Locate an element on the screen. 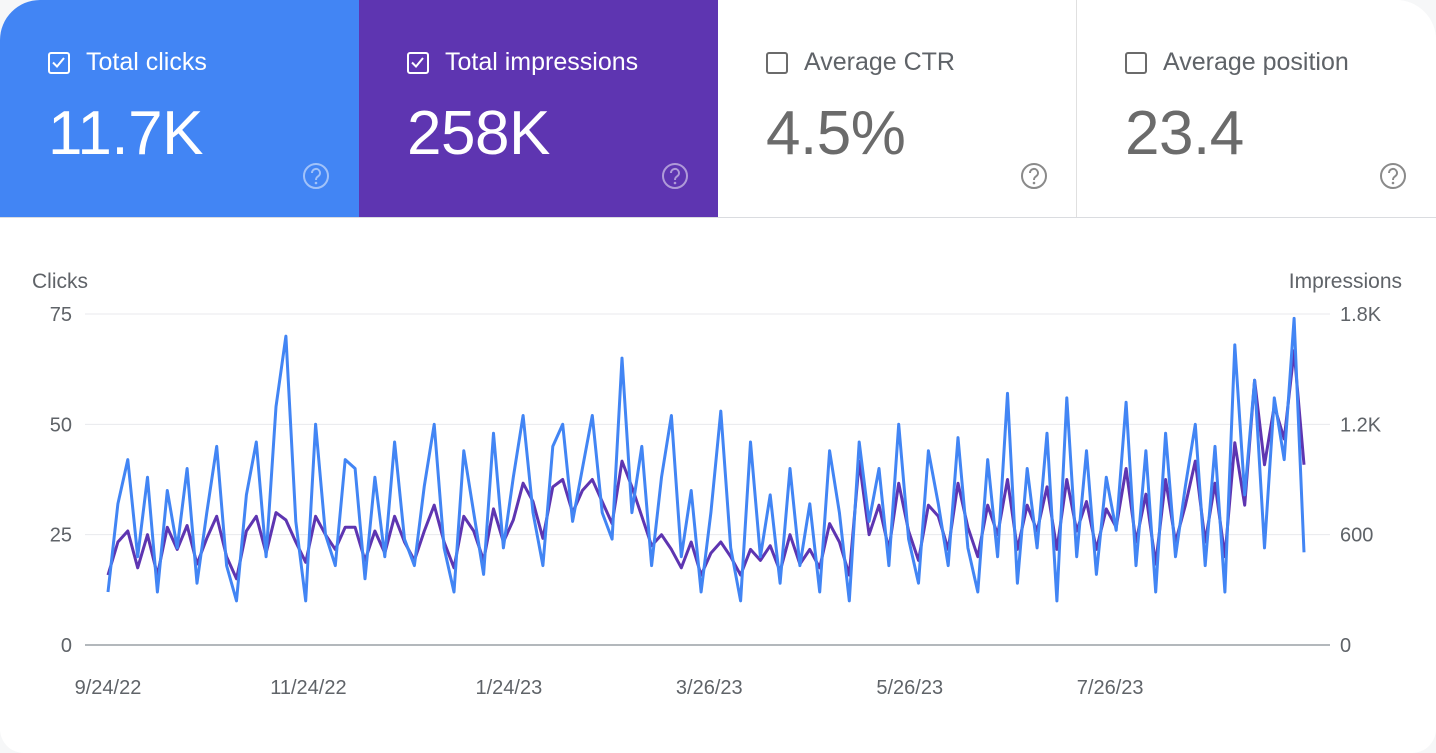 The width and height of the screenshot is (1436, 753). right-axis-label: Impressions is located at coordinates (1345, 281).